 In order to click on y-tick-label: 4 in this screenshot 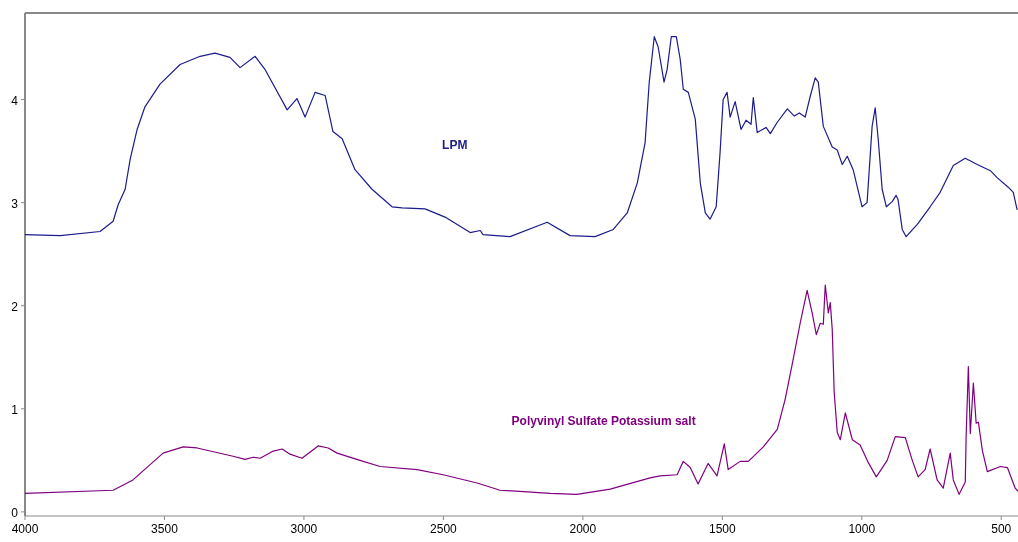, I will do `click(15, 100)`.